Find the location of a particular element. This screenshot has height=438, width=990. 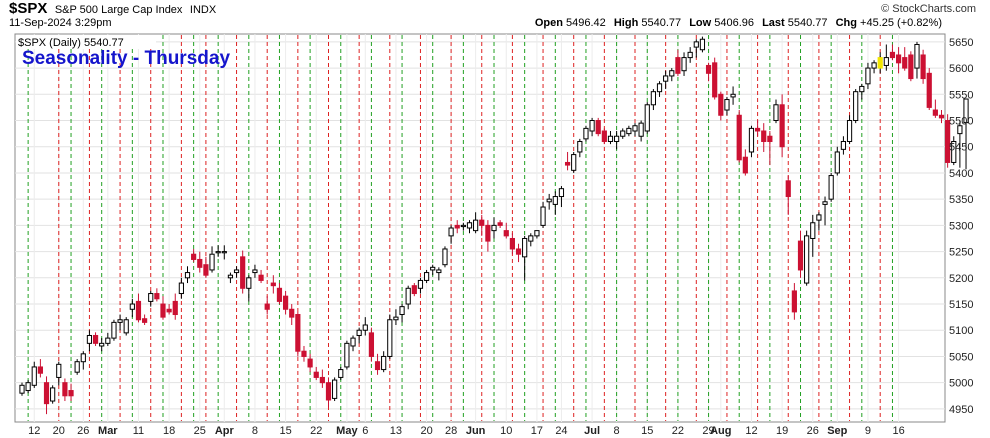

y-tick-label: 5650 is located at coordinates (961, 43).